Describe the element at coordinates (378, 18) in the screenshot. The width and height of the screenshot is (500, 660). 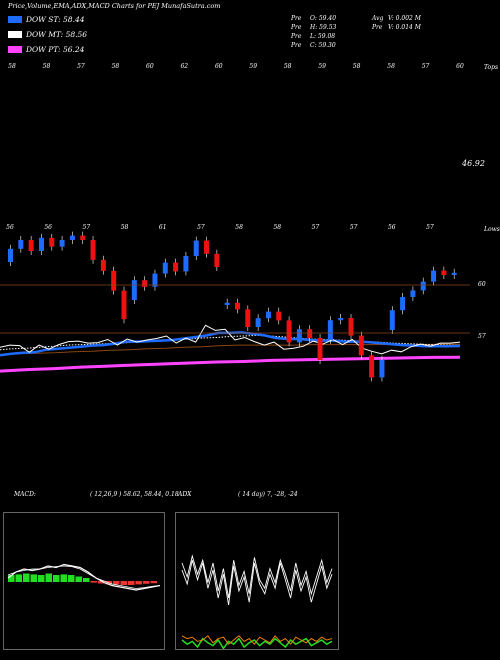
I see `info-label-avg-volume: Avg` at that location.